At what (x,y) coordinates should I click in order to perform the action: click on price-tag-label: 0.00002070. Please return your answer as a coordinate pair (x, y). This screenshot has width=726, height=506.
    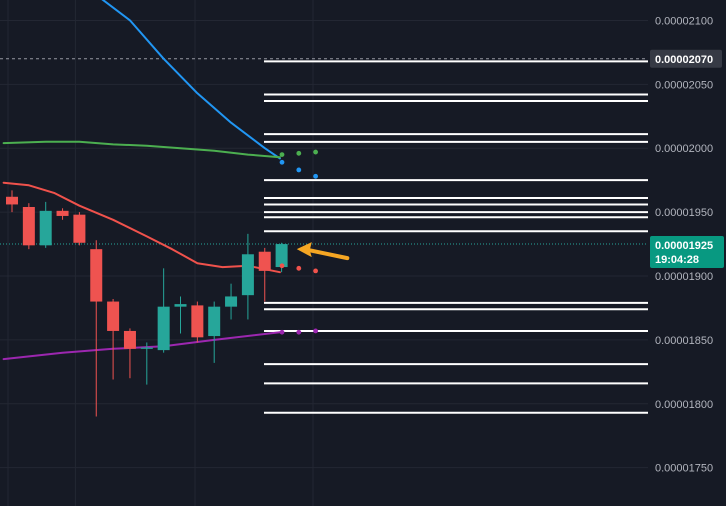
    Looking at the image, I should click on (684, 60).